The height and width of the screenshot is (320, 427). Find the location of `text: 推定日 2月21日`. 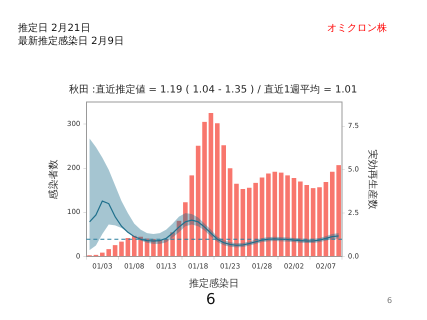

text: 推定日 2月21日 is located at coordinates (54, 28).